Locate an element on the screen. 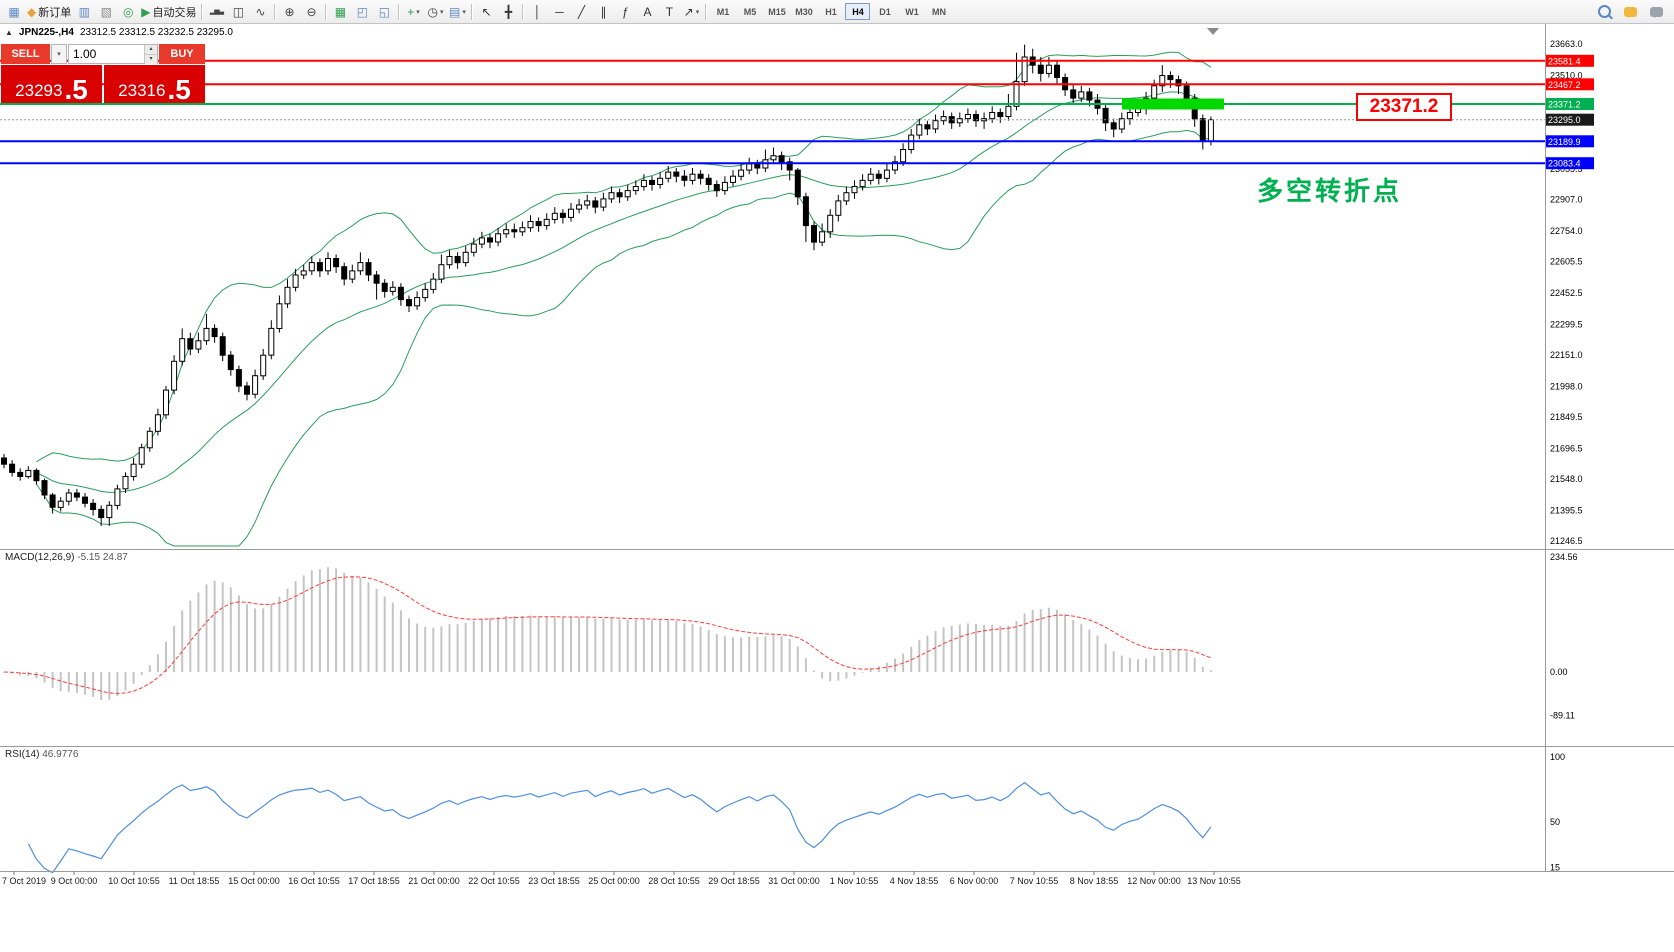  timeframe-m1: M1 is located at coordinates (723, 12).